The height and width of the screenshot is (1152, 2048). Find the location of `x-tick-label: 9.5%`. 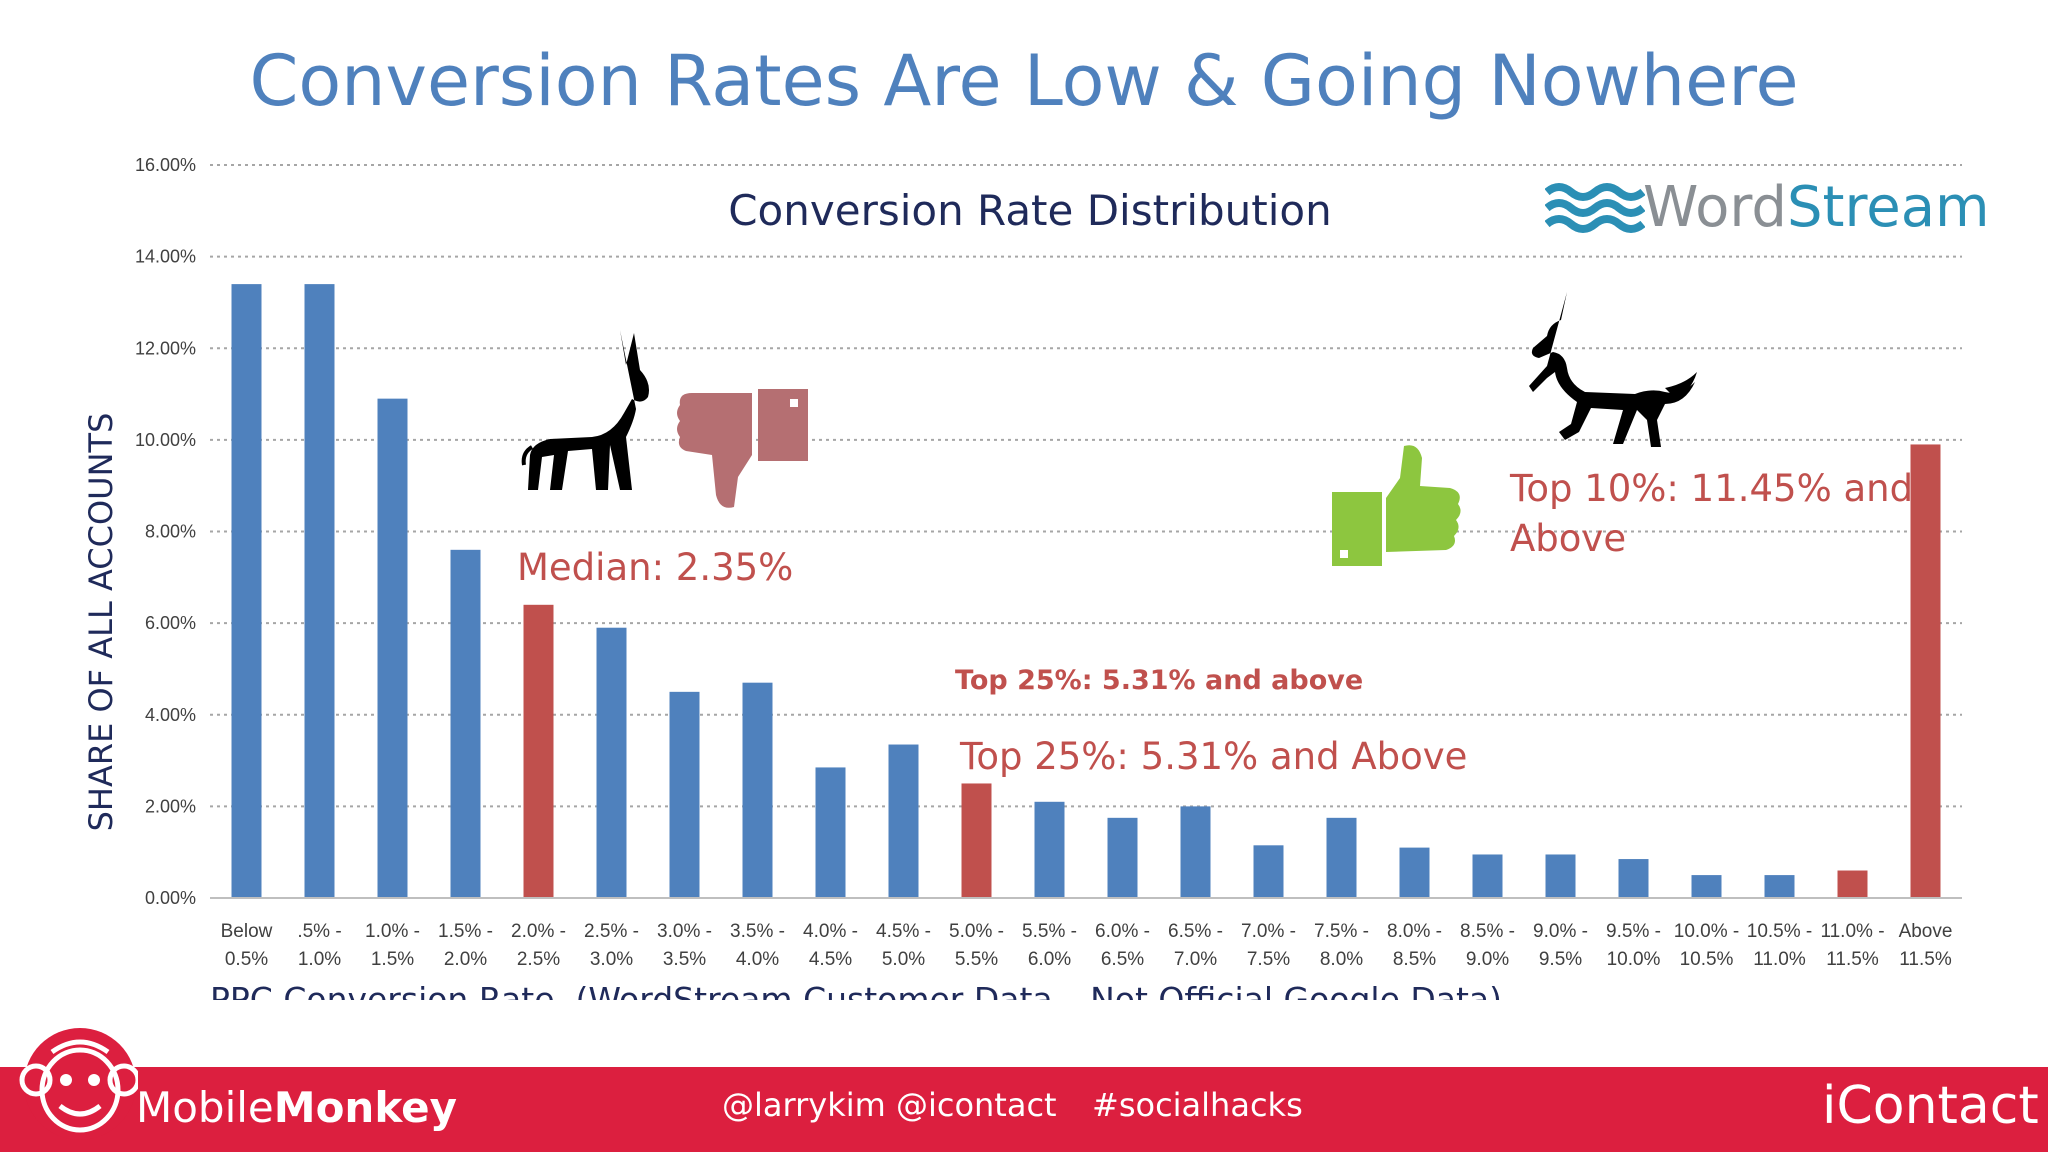

x-tick-label: 9.5% is located at coordinates (1560, 959).